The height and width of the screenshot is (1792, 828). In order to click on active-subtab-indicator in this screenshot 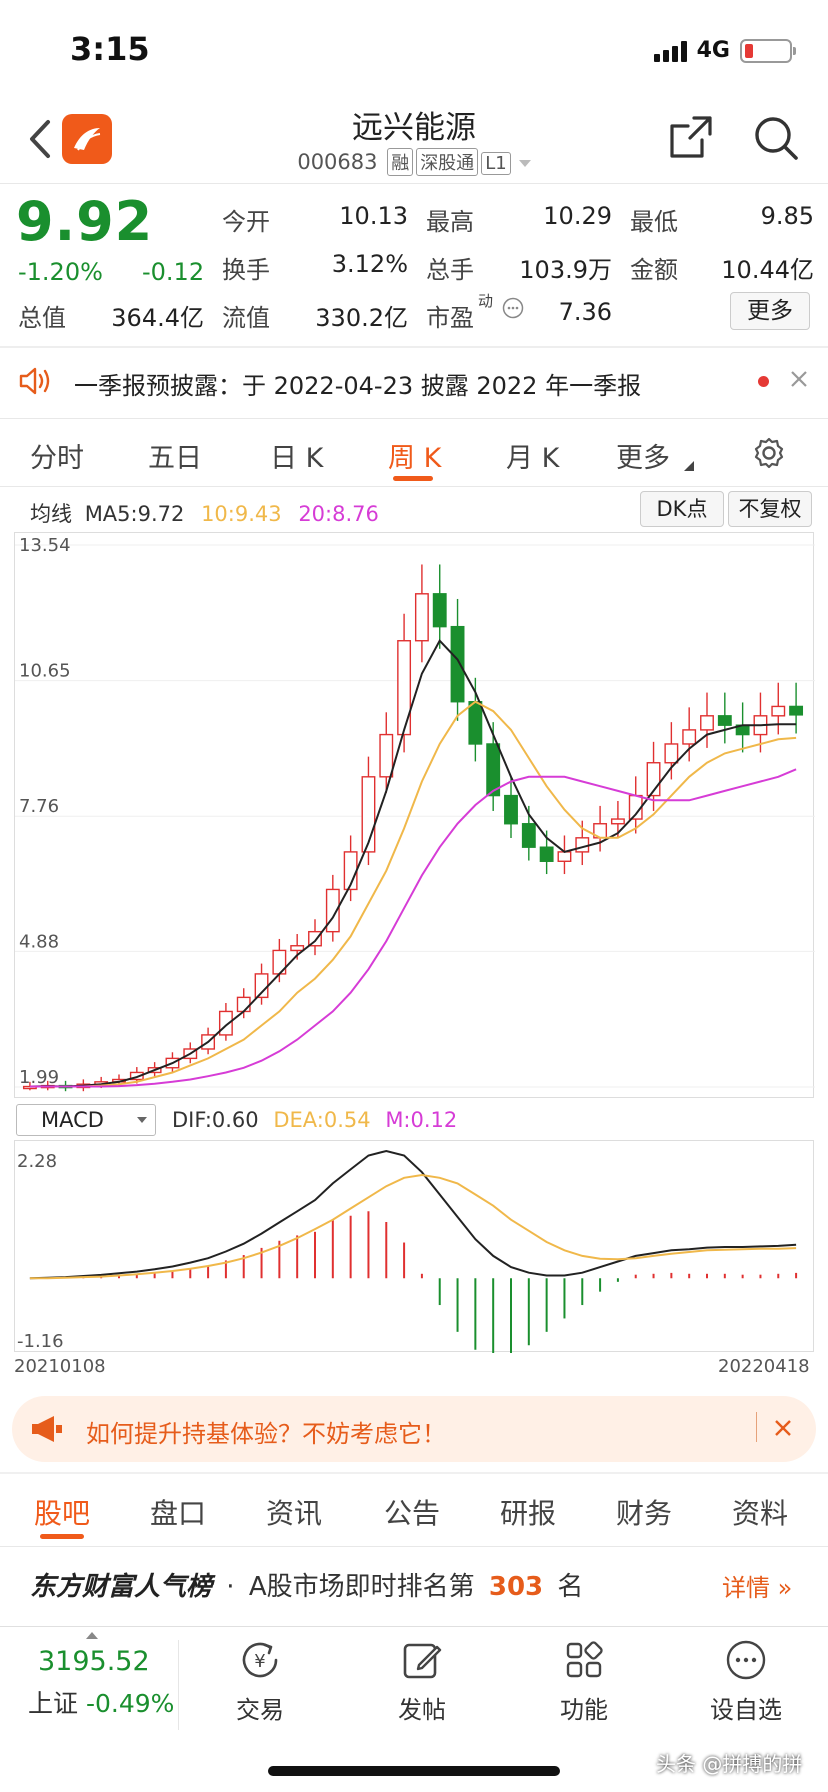, I will do `click(62, 1536)`.